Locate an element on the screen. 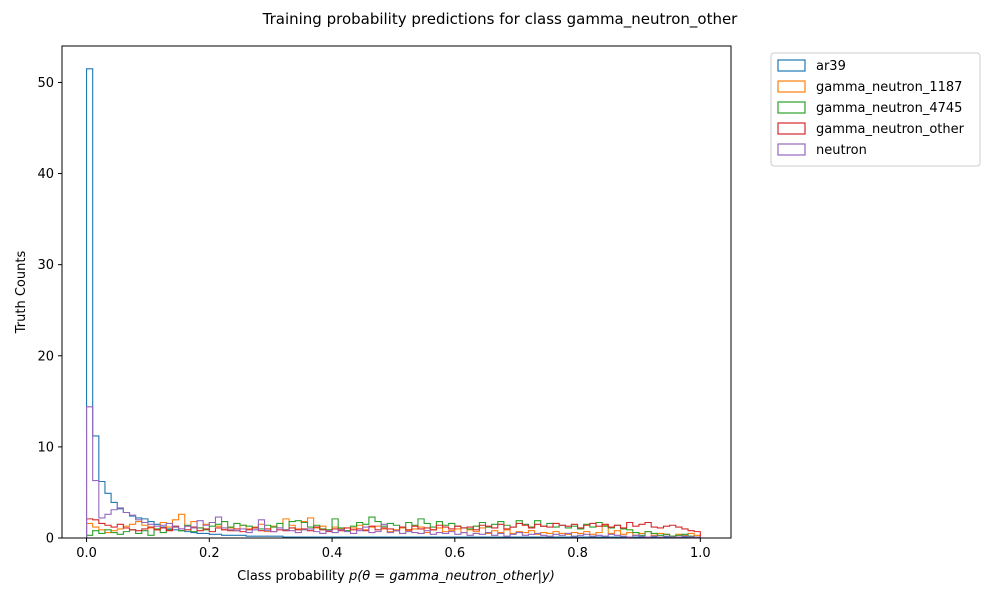 The image size is (1000, 600). legend-label-ar39: ar39 is located at coordinates (831, 66).